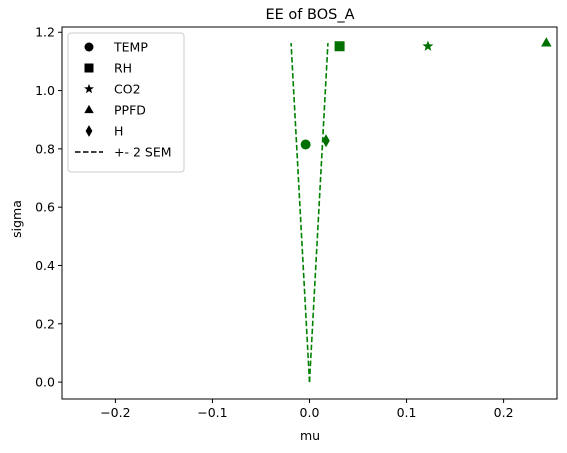 Image resolution: width=567 pixels, height=453 pixels. I want to click on data-point-ppfd, so click(546, 42).